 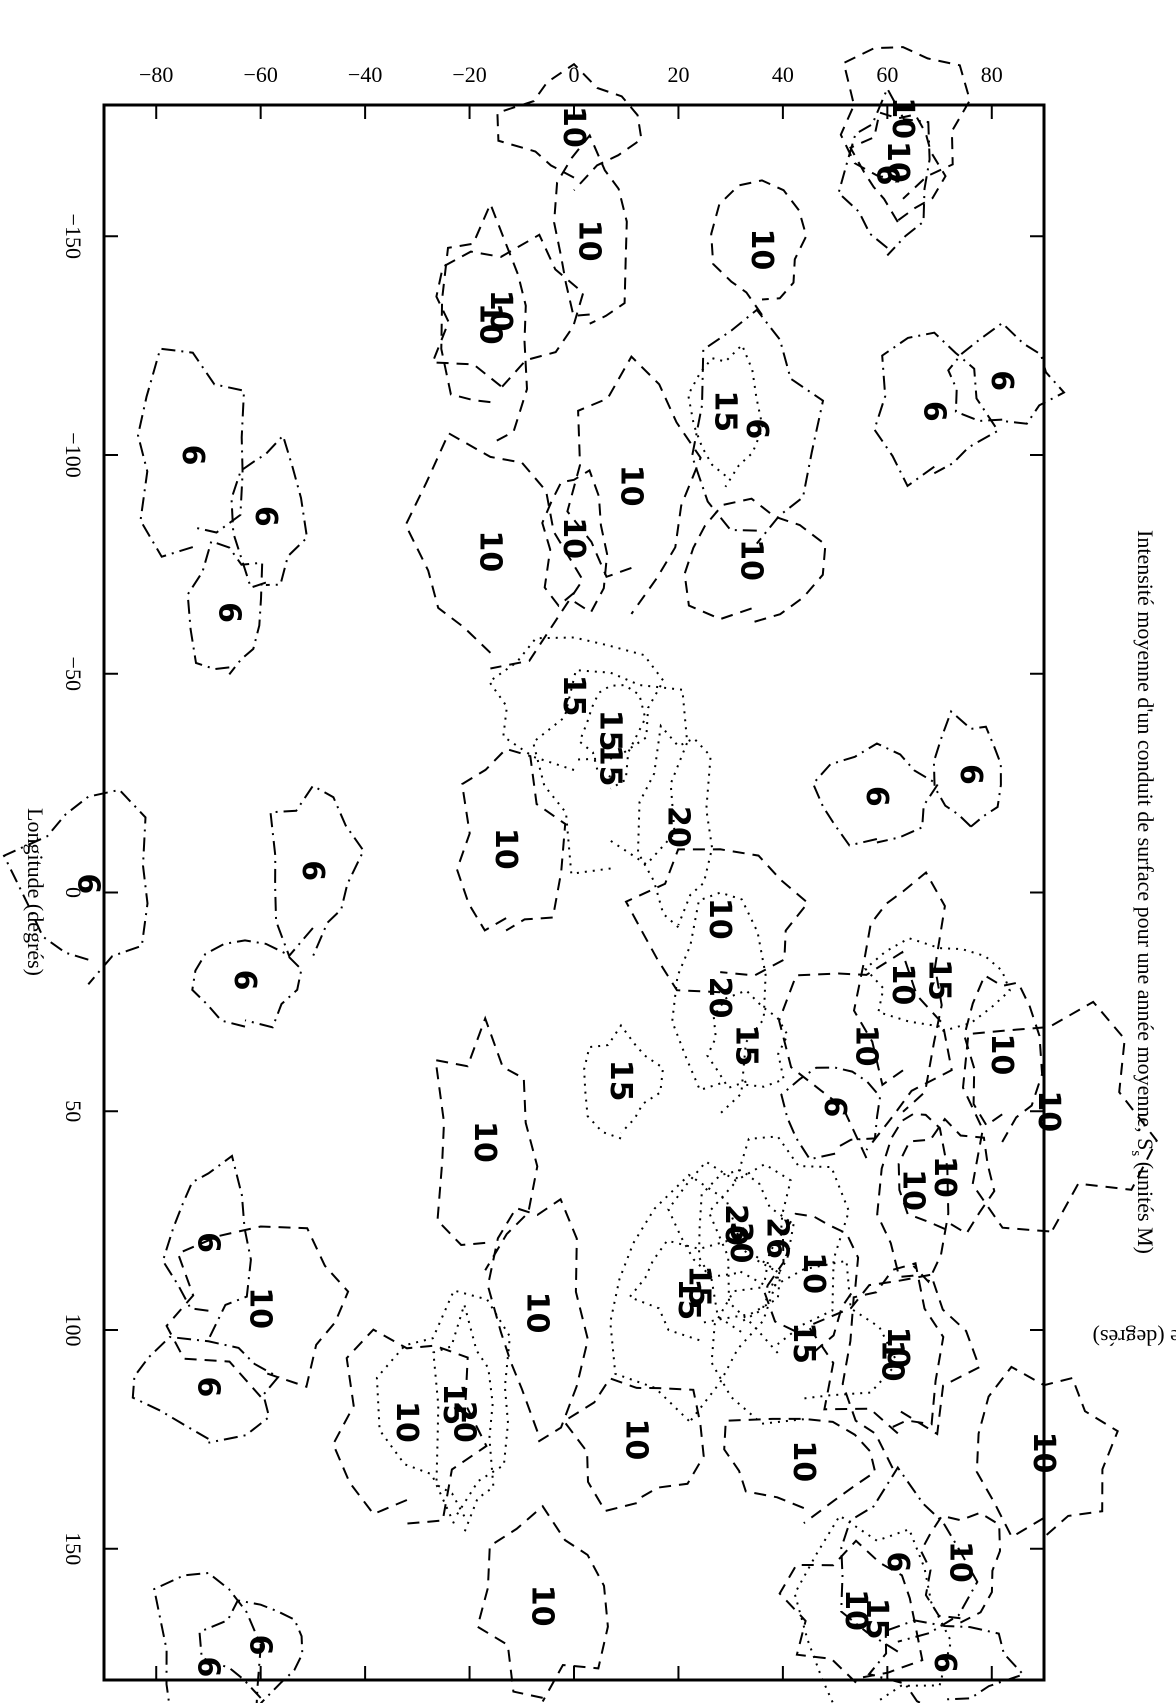 What do you see at coordinates (887, 74) in the screenshot?
I see `y-tick-label: 60` at bounding box center [887, 74].